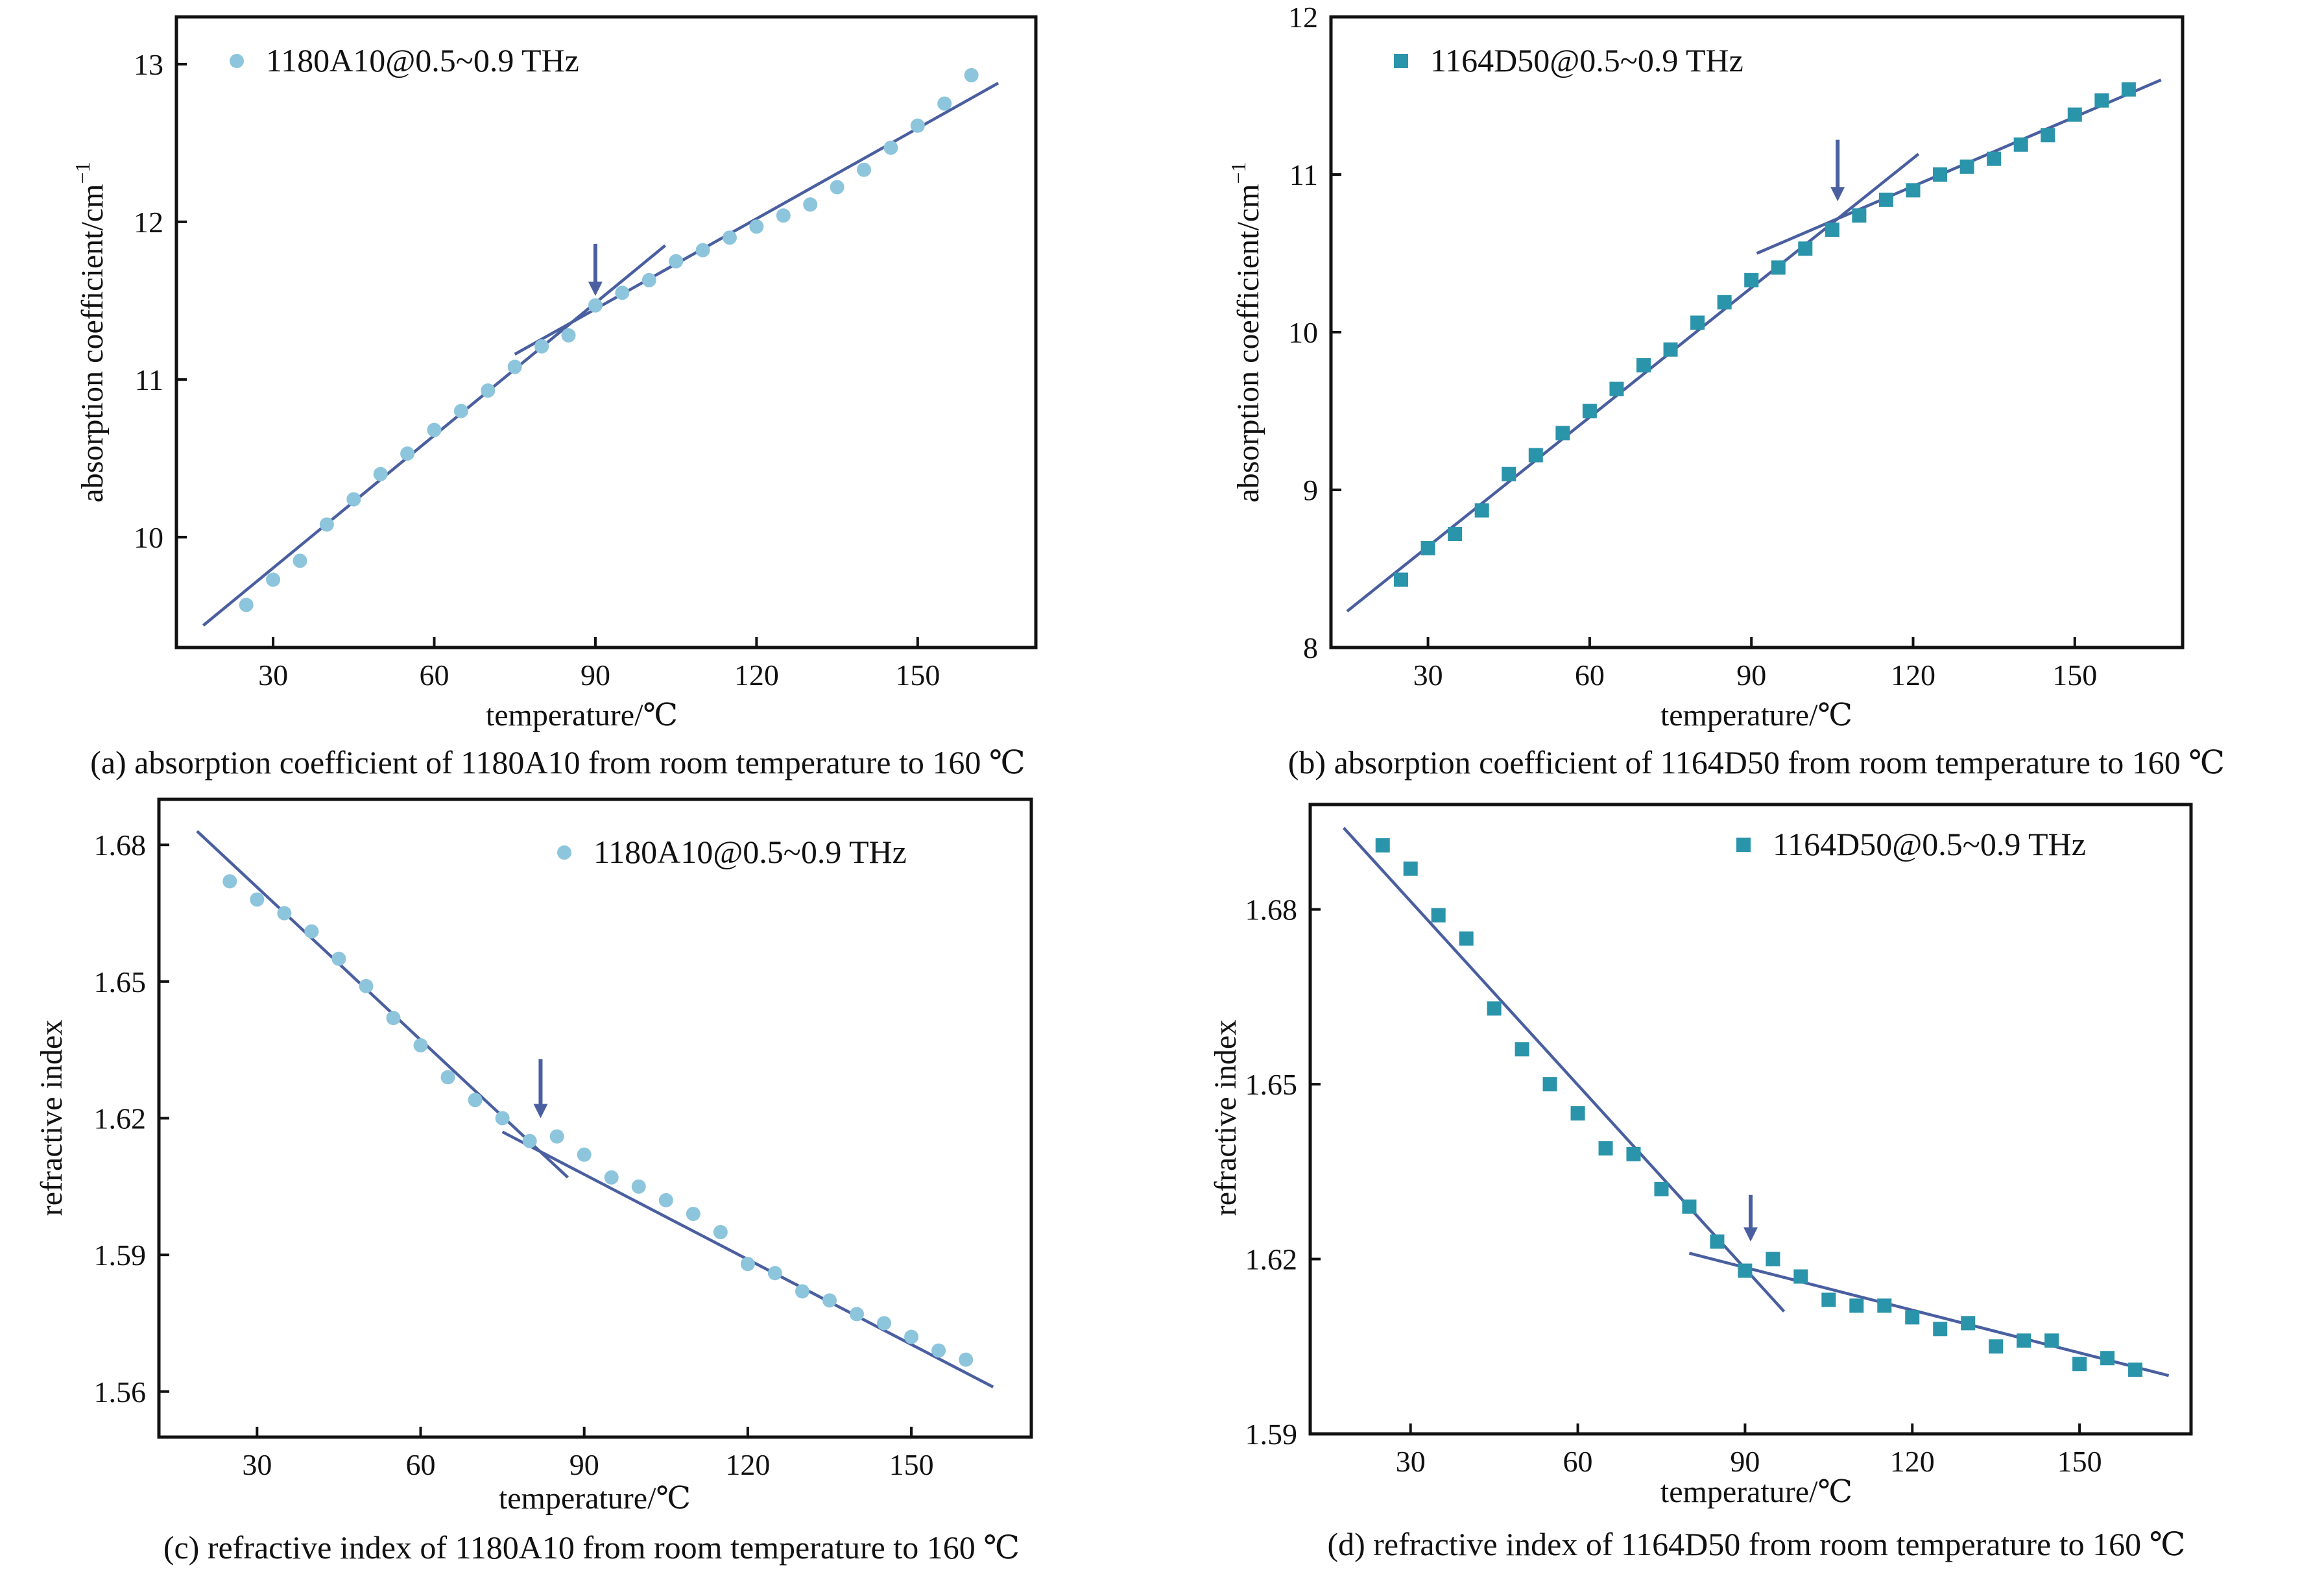  What do you see at coordinates (1238, 173) in the screenshot?
I see `y-axis-label-superscript: −1` at bounding box center [1238, 173].